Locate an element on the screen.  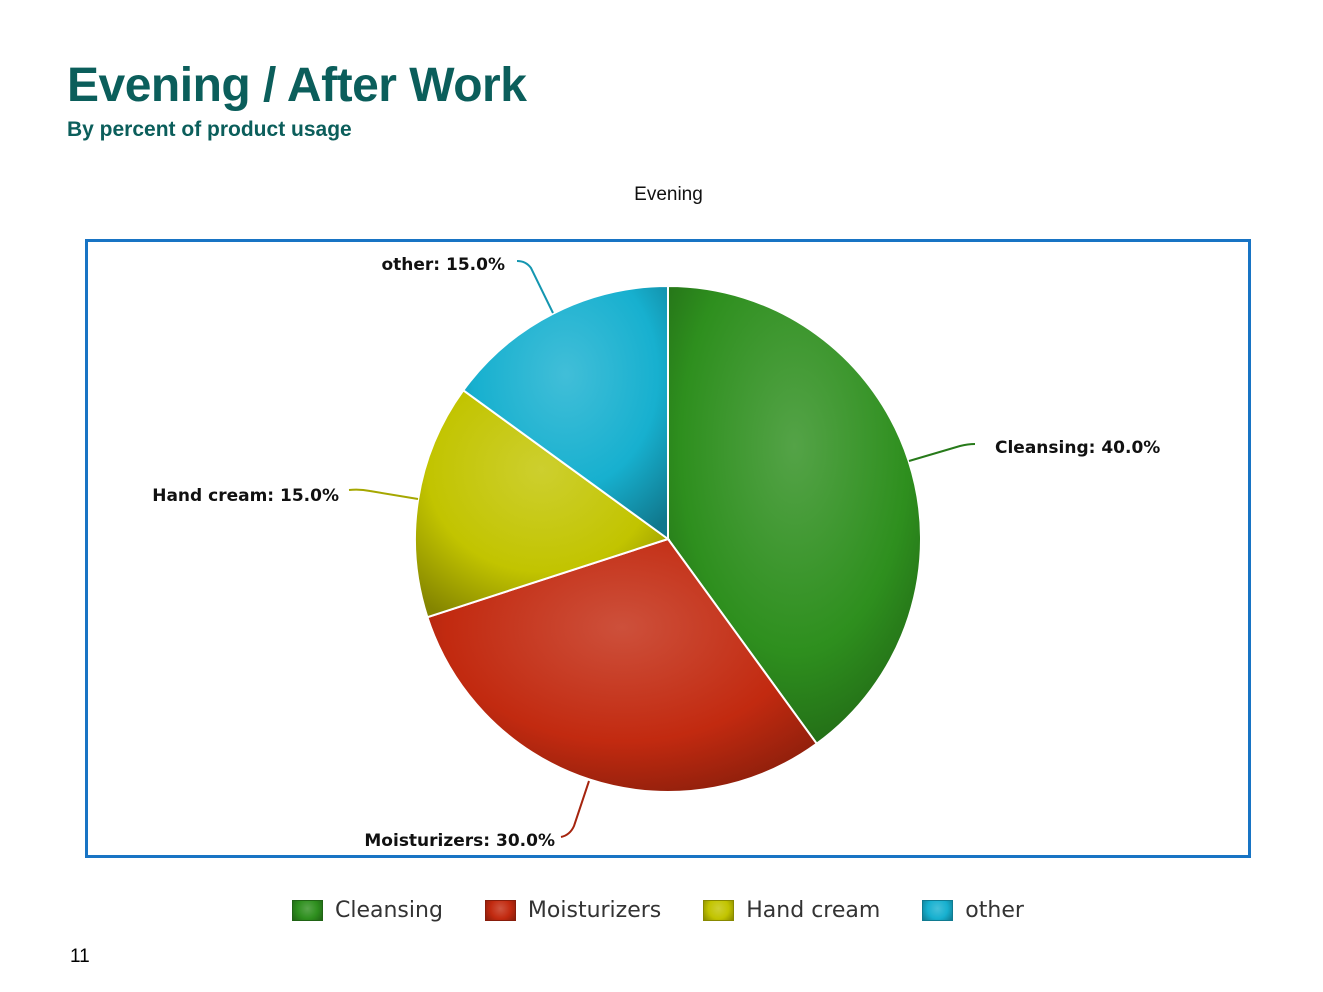
legend-label-other: other is located at coordinates (994, 910).